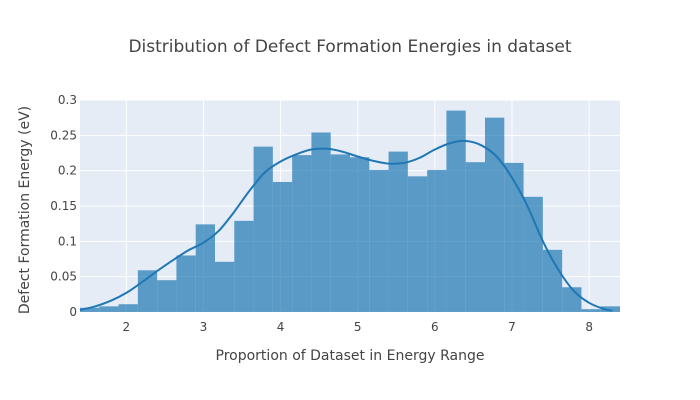 The image size is (700, 400). I want to click on y-axis-ticks: 0 0.05 0.1 0.15 0.2 0.25 0.3, so click(63, 206).